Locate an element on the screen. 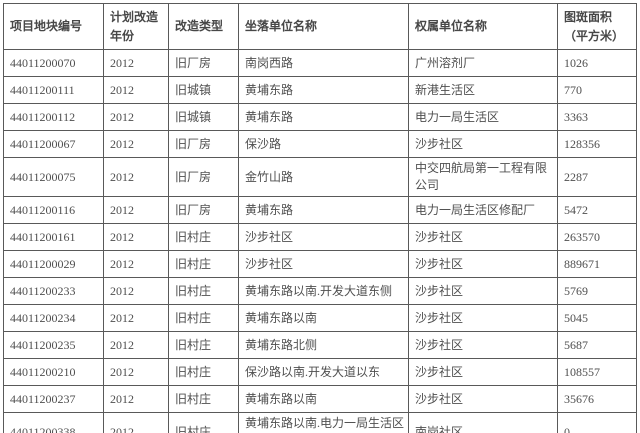 Image resolution: width=640 pixels, height=433 pixels. table-row: 44011200161 2012 旧村庄 沙步社区 沙步社区 263570 is located at coordinates (320, 237).